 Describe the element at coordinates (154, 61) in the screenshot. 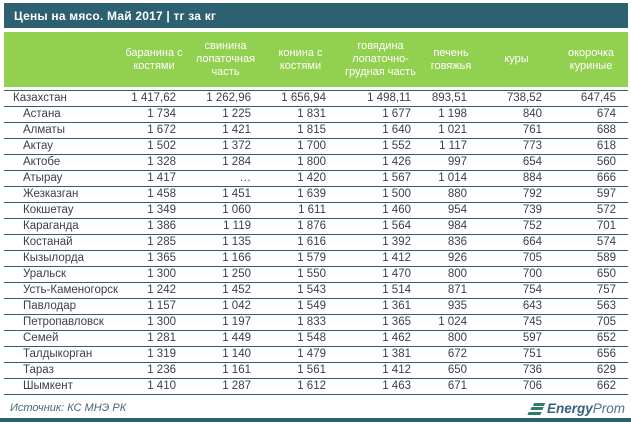

I see `column-header: баранина с костями` at that location.